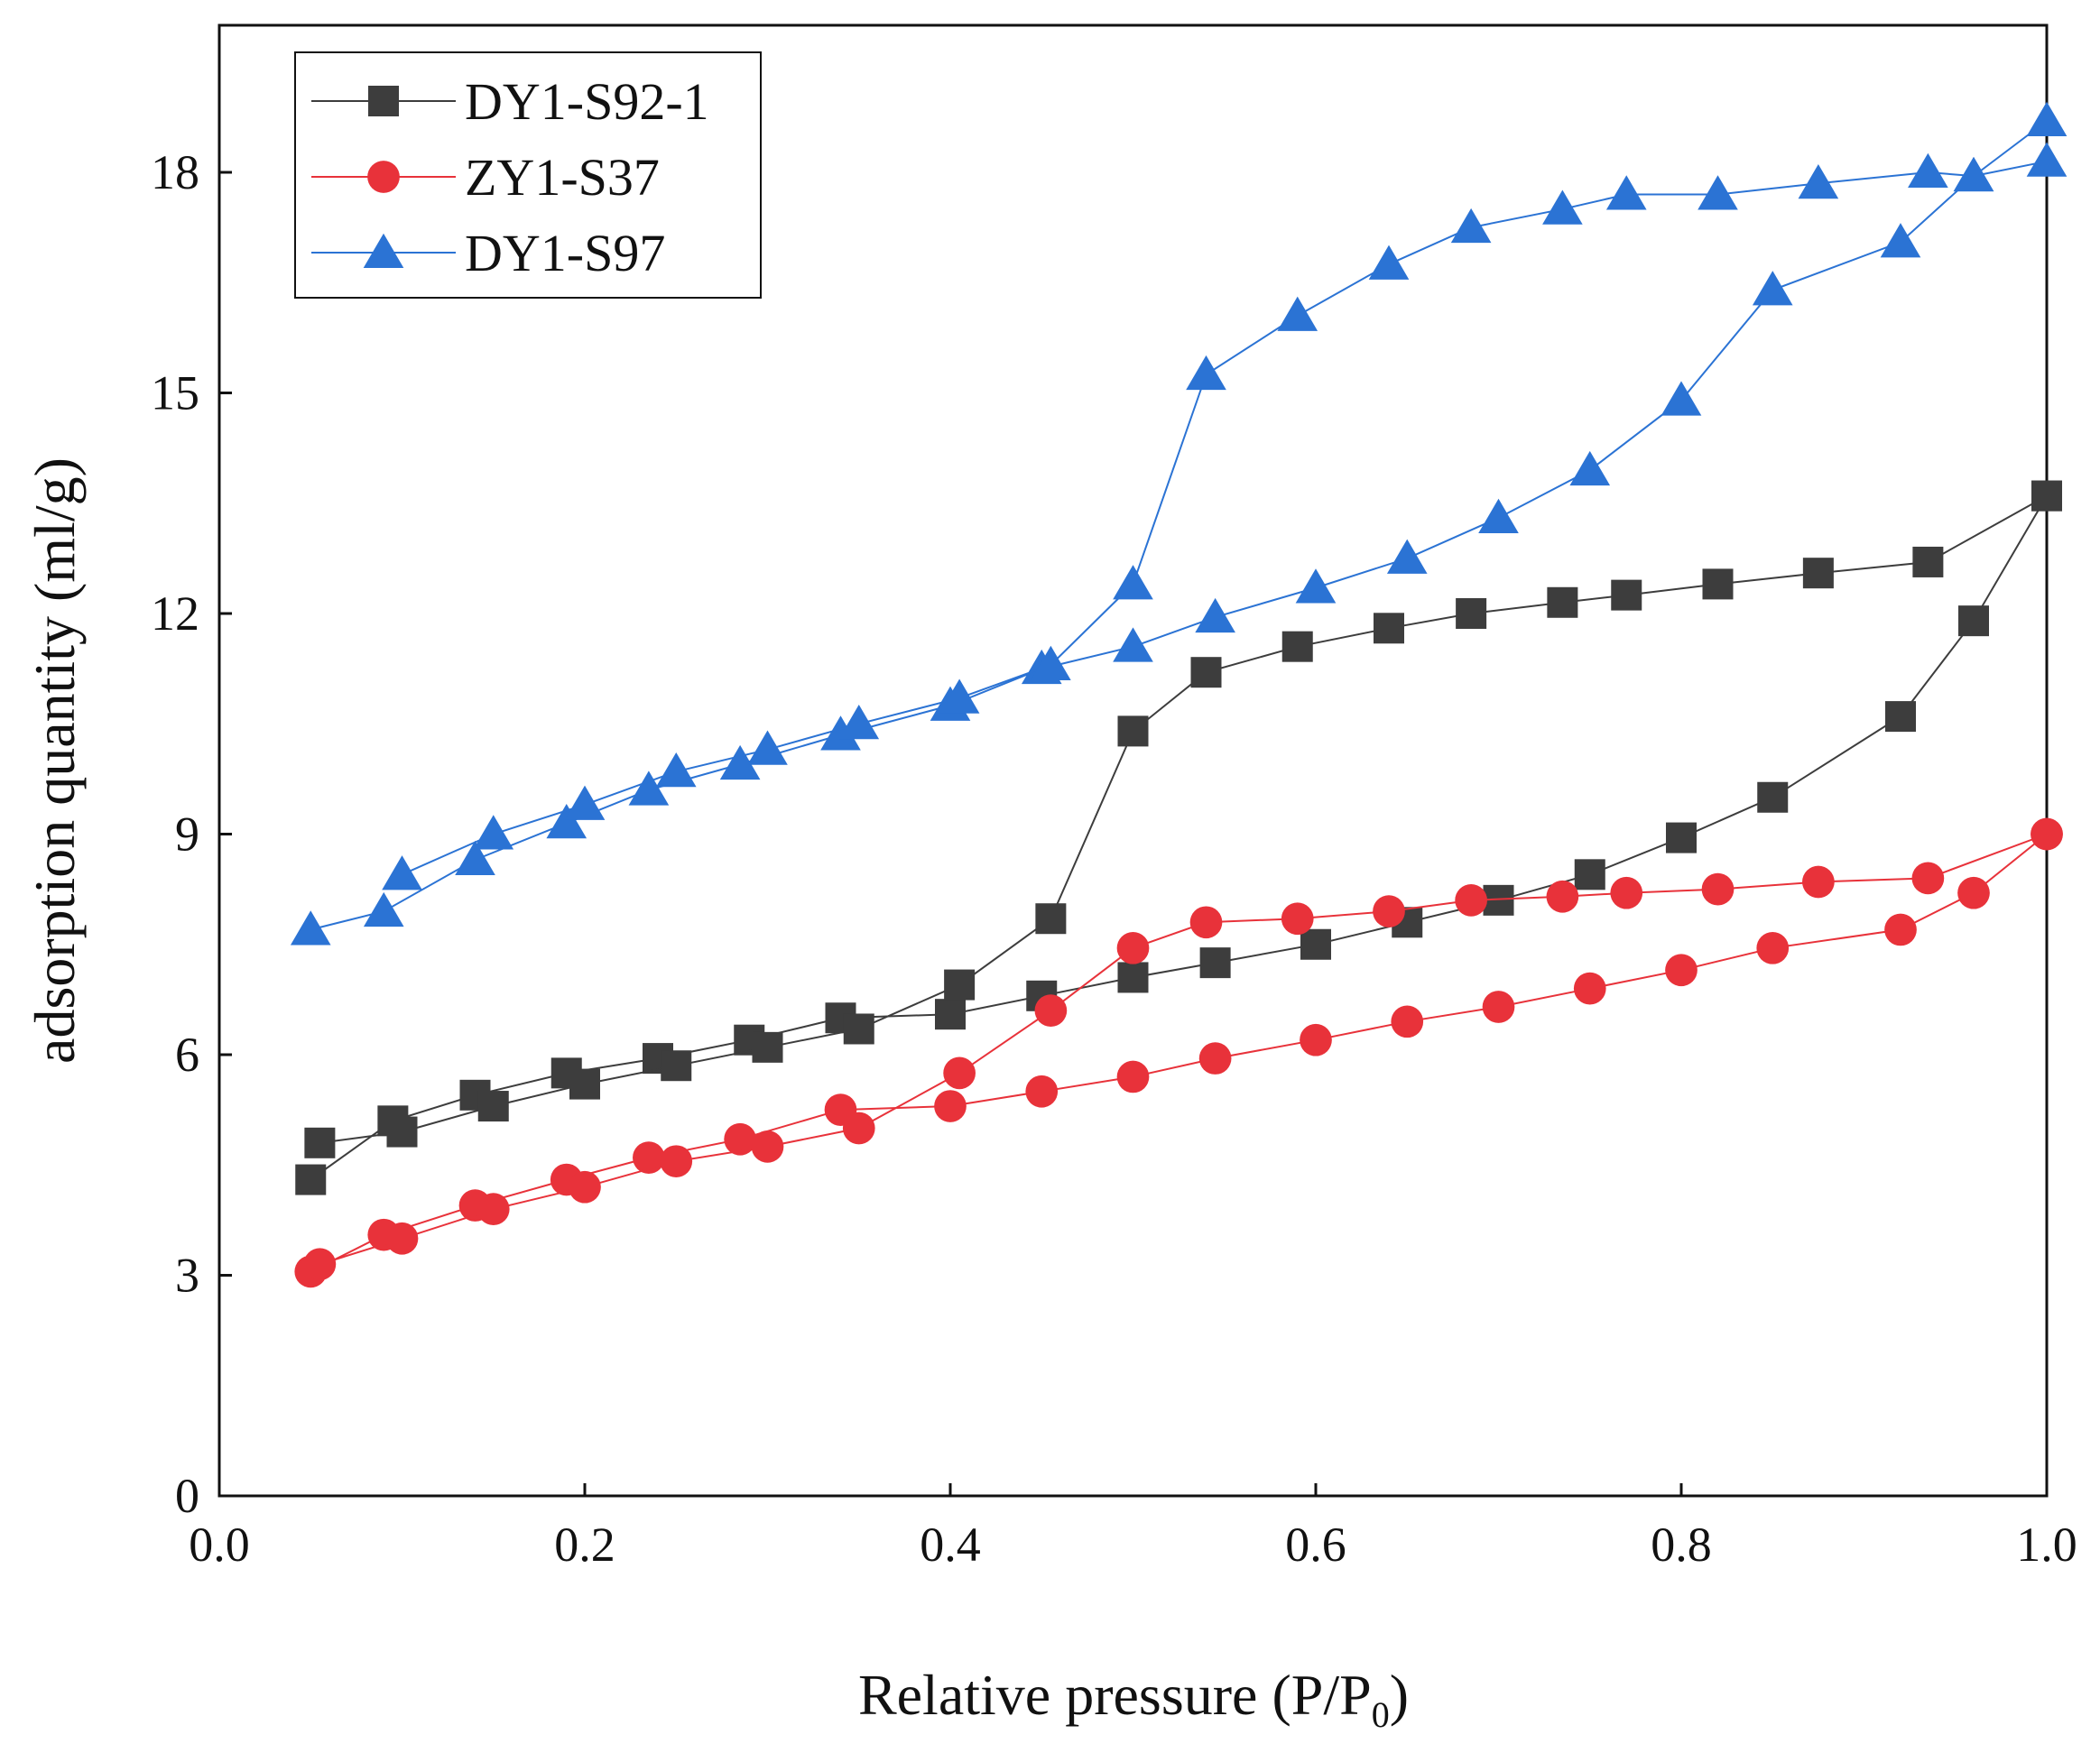 Image resolution: width=2100 pixels, height=1753 pixels. What do you see at coordinates (55, 760) in the screenshot?
I see `y-axis-title: adsorption quantity (ml/g)` at bounding box center [55, 760].